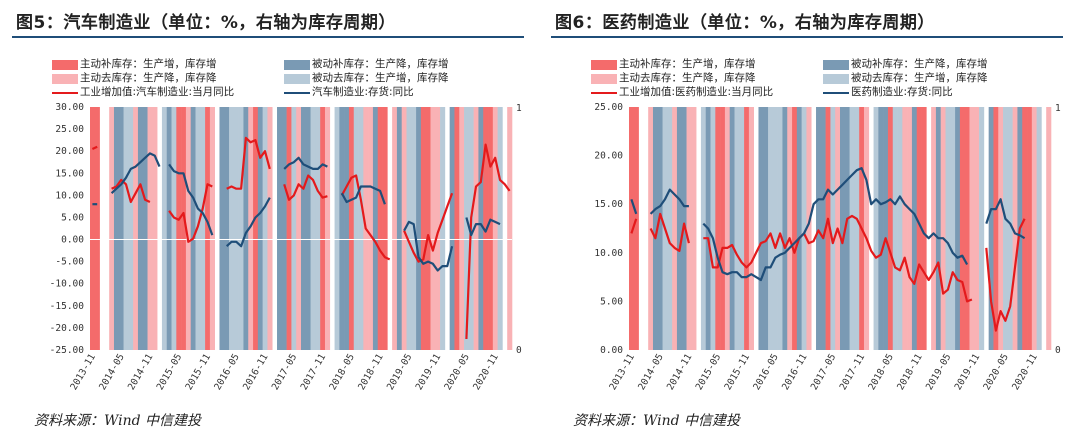 The height and width of the screenshot is (434, 1080). What do you see at coordinates (67, 328) in the screenshot?
I see `y-tick-label: -20.00` at bounding box center [67, 328].